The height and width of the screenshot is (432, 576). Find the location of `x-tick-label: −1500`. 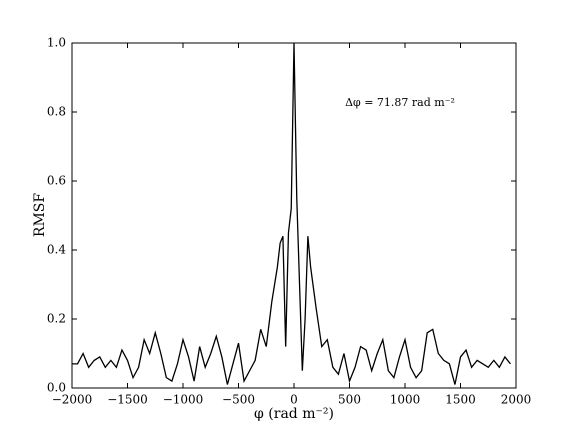

x-tick-label: −1500 is located at coordinates (127, 400).